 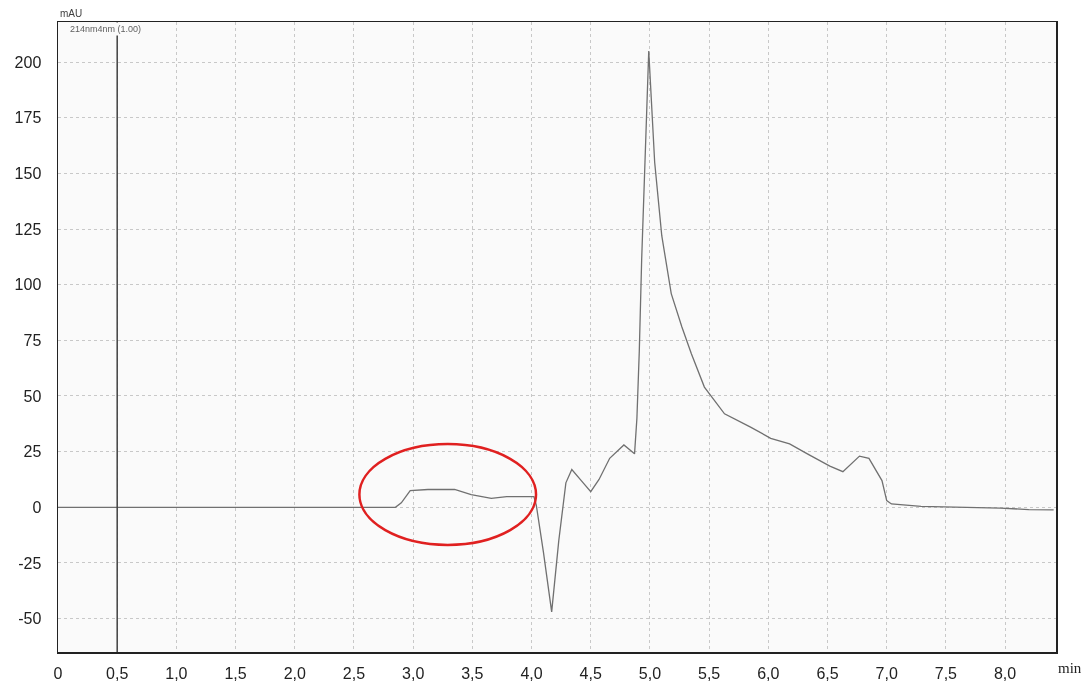 What do you see at coordinates (946, 673) in the screenshot?
I see `x-tick-label: 7,5` at bounding box center [946, 673].